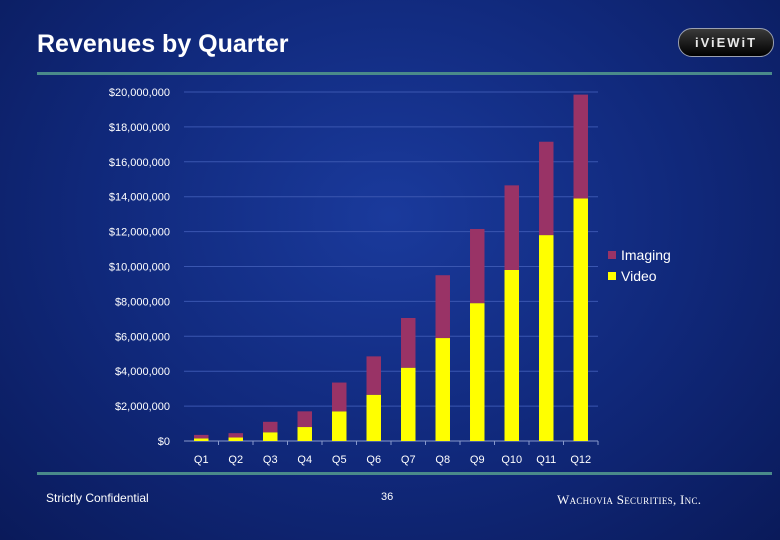 This screenshot has width=780, height=540. What do you see at coordinates (235, 439) in the screenshot?
I see `bar-video-q2` at bounding box center [235, 439].